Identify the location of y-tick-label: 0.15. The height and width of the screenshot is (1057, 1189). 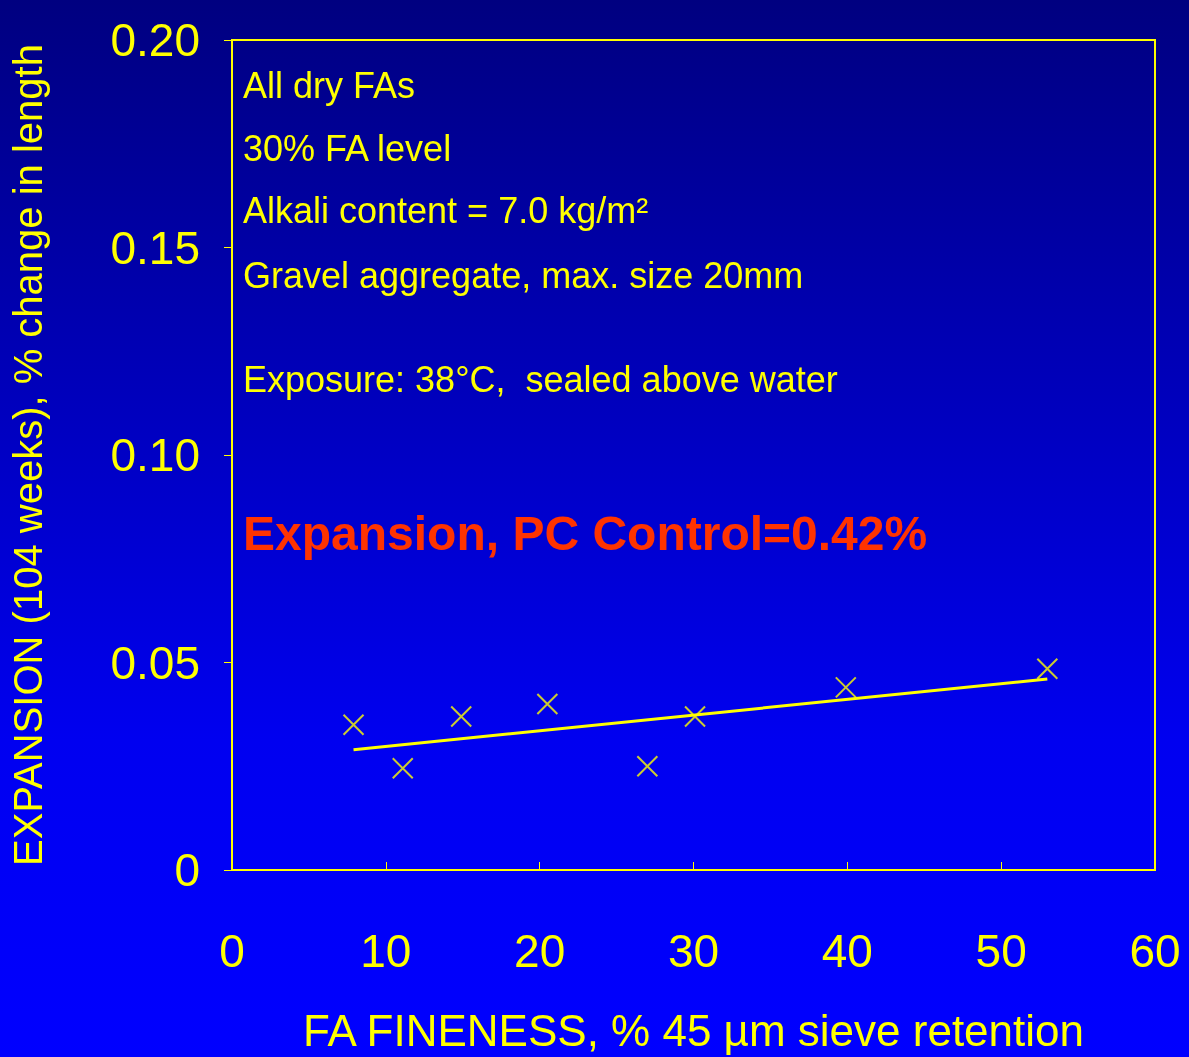
(155, 247).